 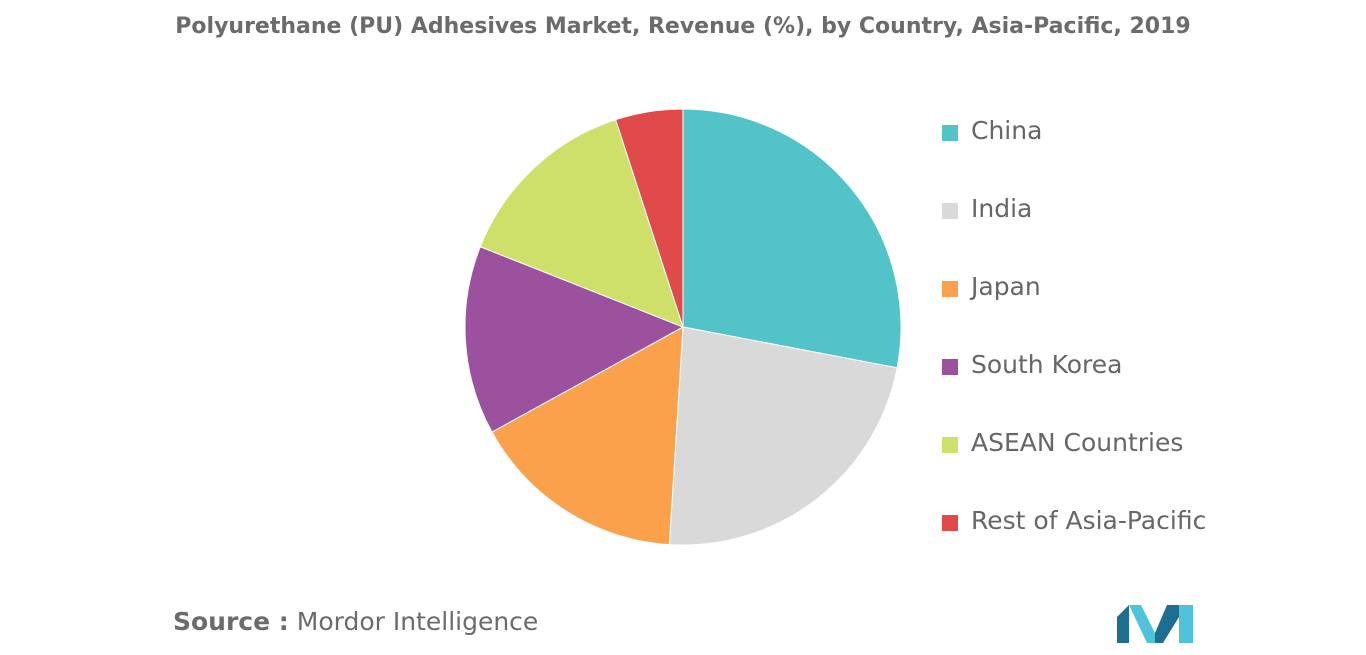 I want to click on legend-label: Japan, so click(x=1006, y=286).